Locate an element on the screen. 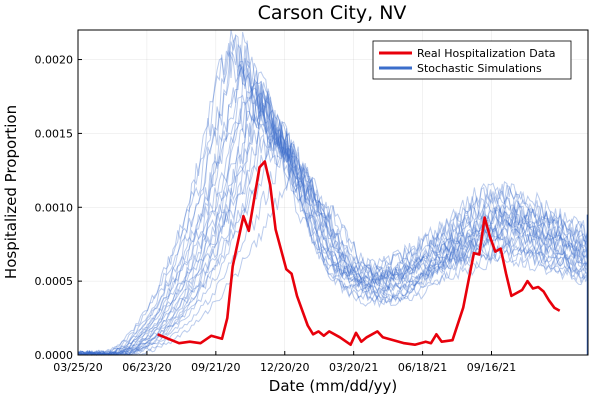  y-tick-label: 0.0010 is located at coordinates (54, 207).